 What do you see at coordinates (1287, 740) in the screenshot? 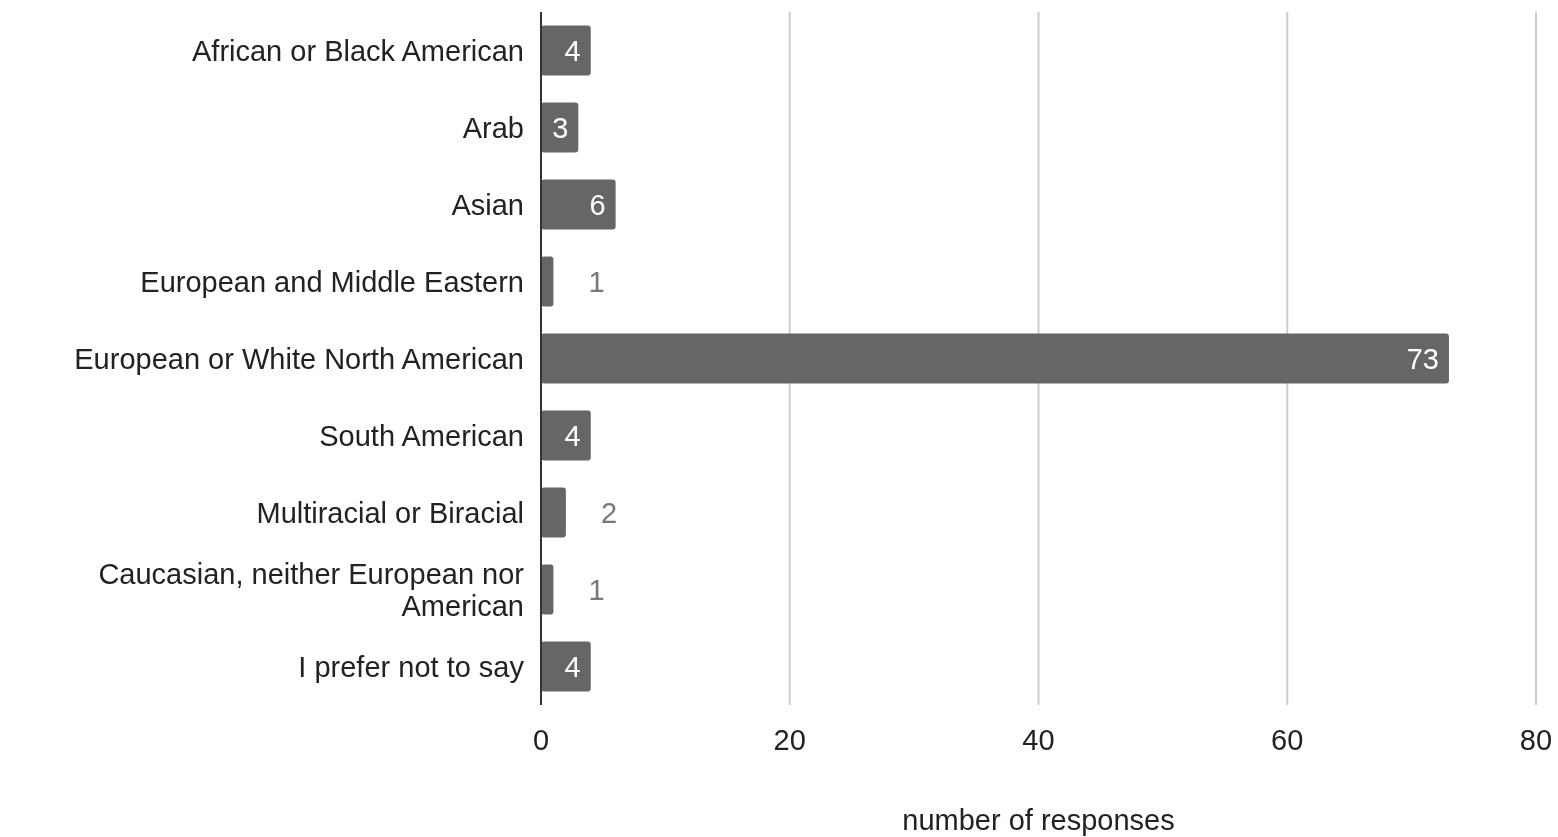
I see `x-tick-label: 60` at bounding box center [1287, 740].